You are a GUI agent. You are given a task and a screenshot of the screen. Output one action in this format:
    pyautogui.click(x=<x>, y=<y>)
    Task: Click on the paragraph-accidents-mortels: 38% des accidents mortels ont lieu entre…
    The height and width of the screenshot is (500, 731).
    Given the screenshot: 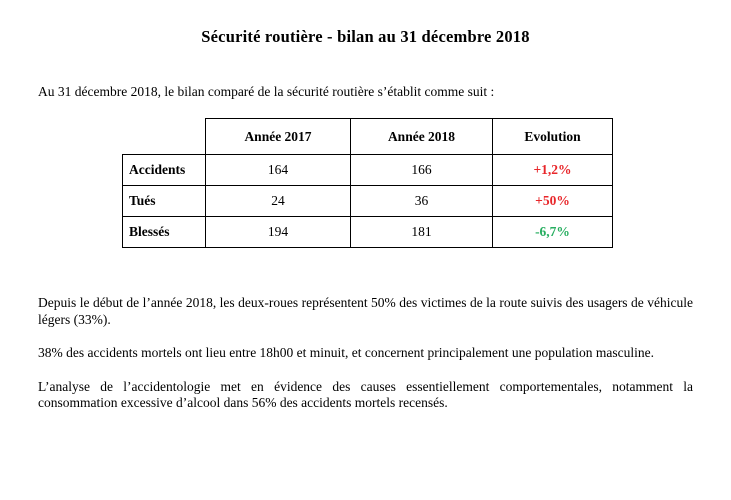 What is the action you would take?
    pyautogui.click(x=346, y=352)
    